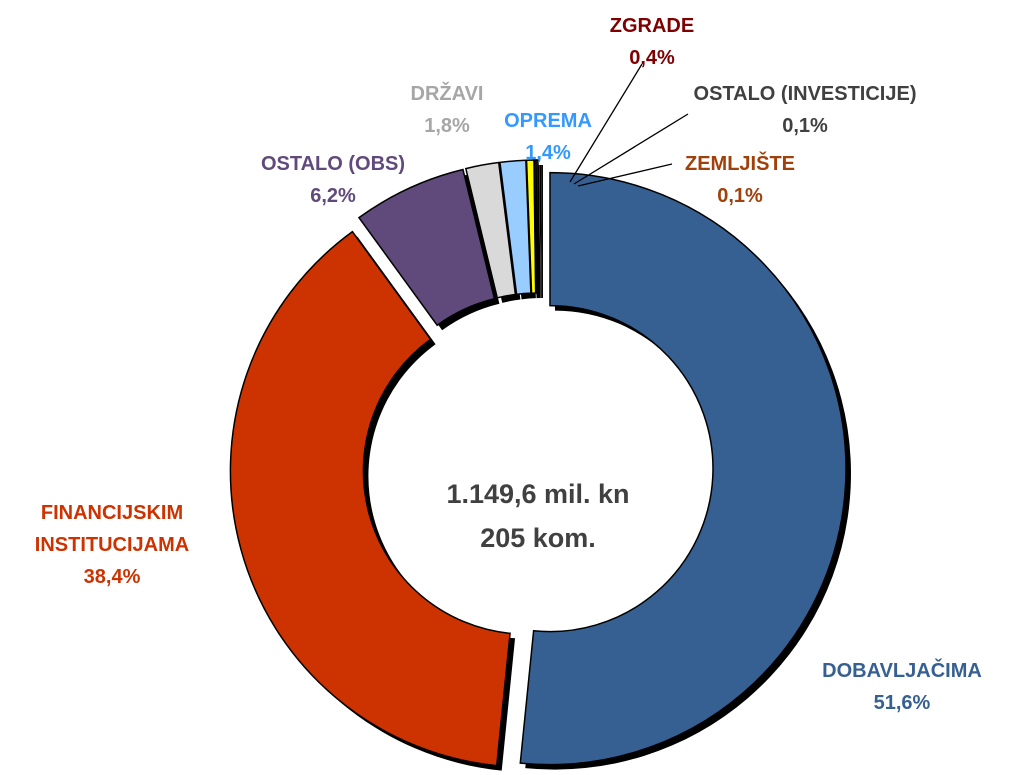 This screenshot has width=1015, height=775. Describe the element at coordinates (112, 577) in the screenshot. I see `value-label: 38,4%` at that location.